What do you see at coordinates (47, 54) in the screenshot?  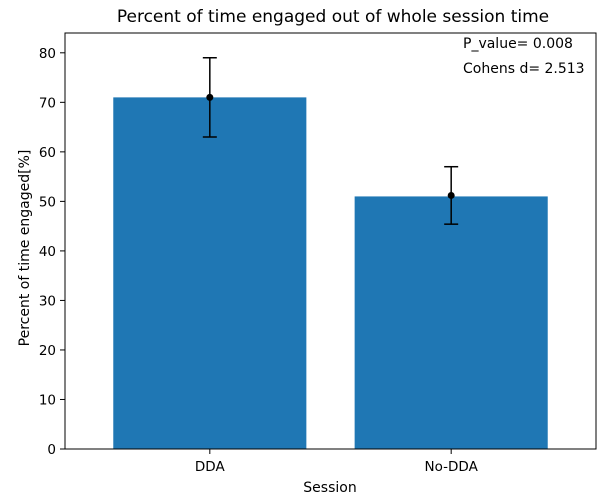 I see `y-tick-label: 80` at bounding box center [47, 54].